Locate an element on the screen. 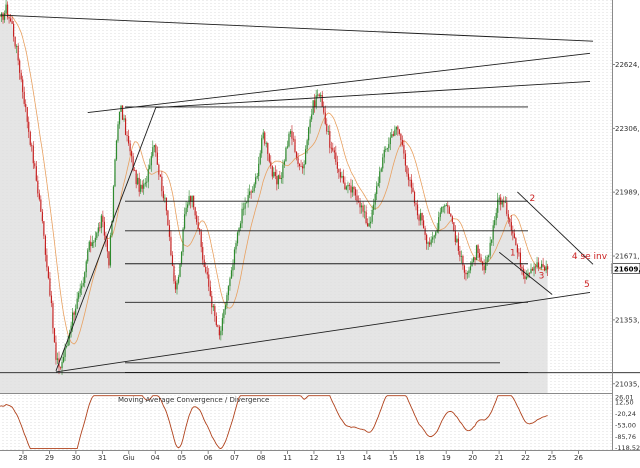  price-tick-label: 21671,3 is located at coordinates (627, 257).